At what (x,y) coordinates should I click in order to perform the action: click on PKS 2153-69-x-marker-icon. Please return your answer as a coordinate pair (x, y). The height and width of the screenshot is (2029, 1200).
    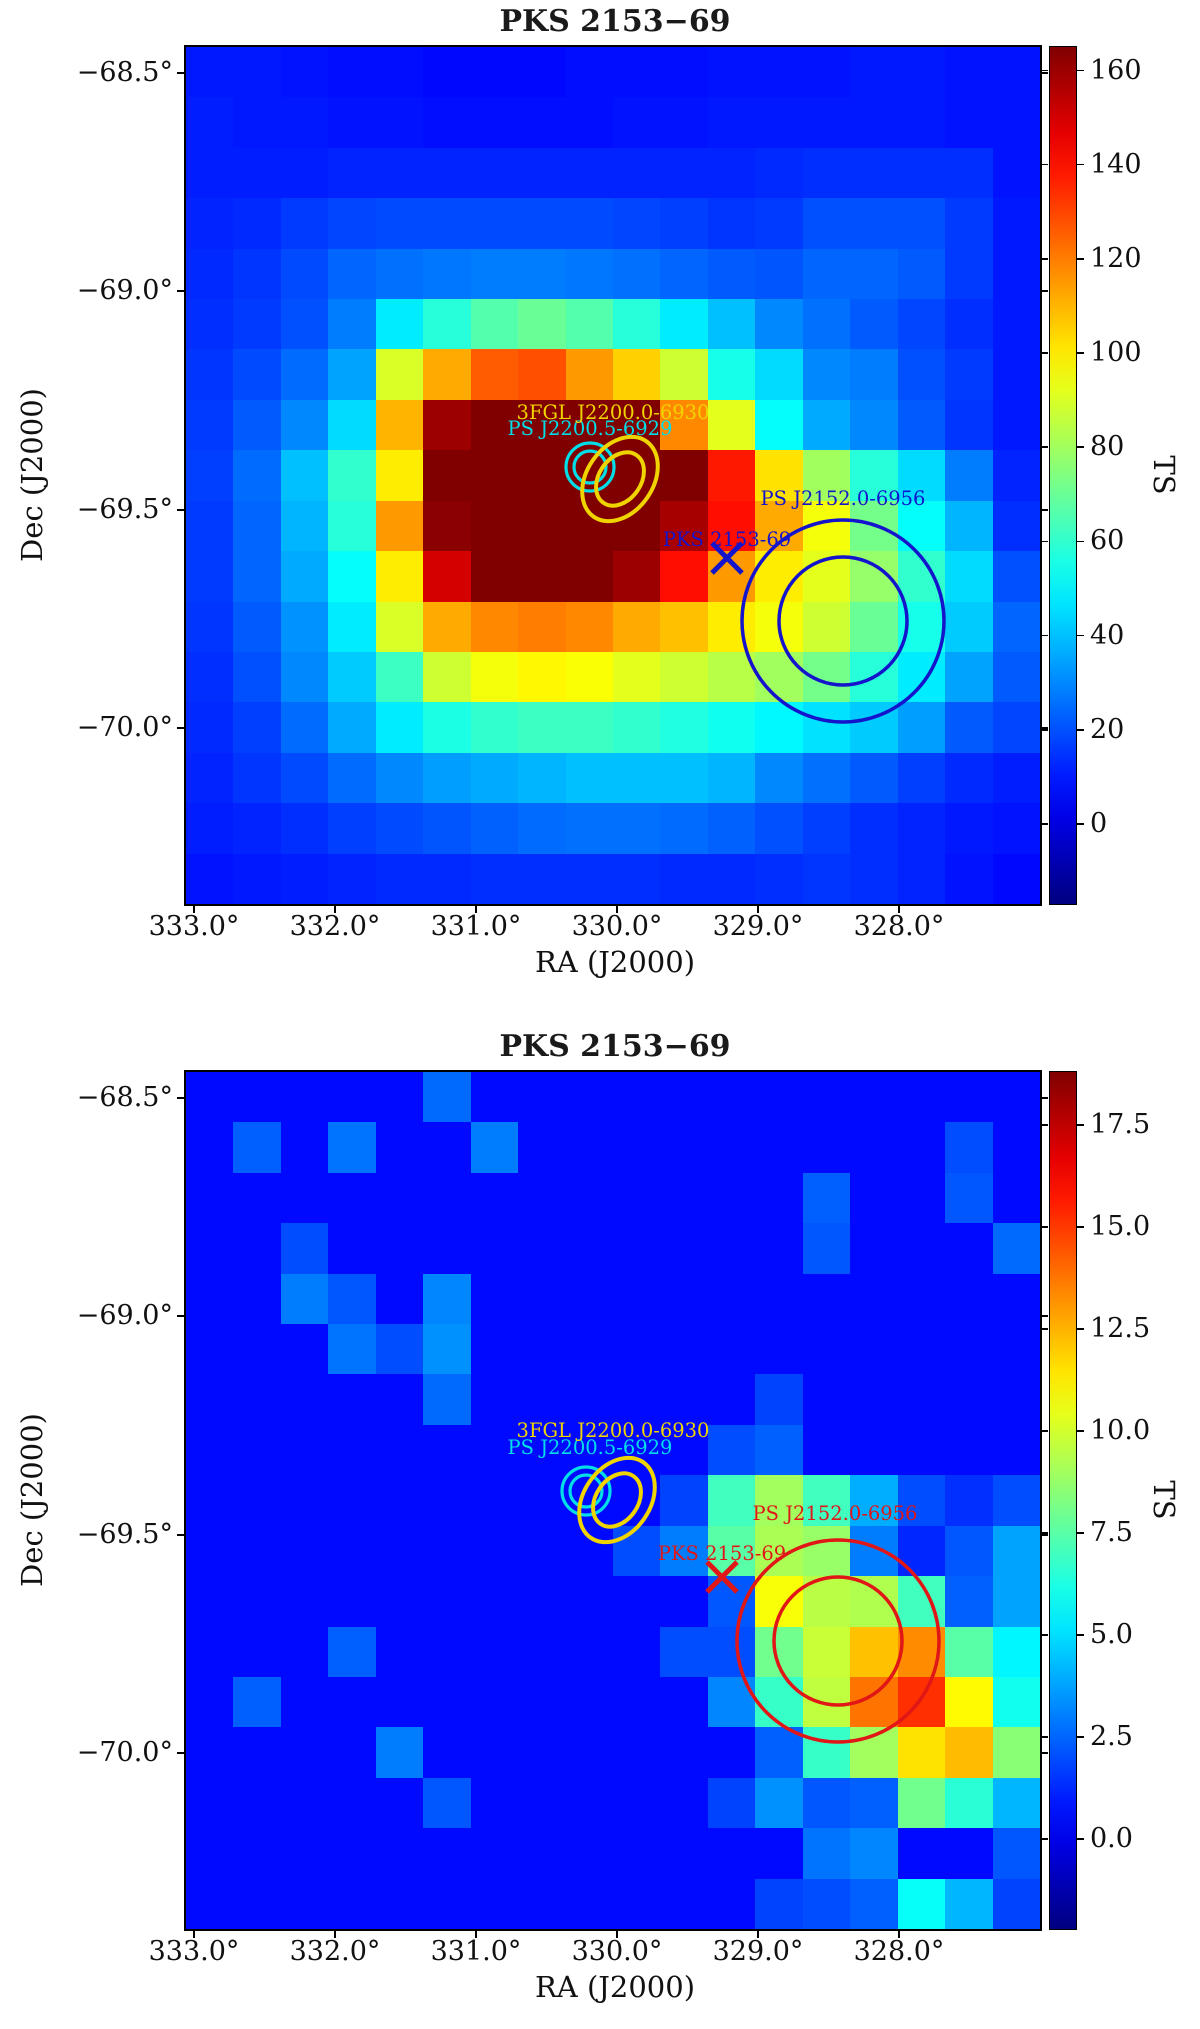
    Looking at the image, I should click on (722, 1577).